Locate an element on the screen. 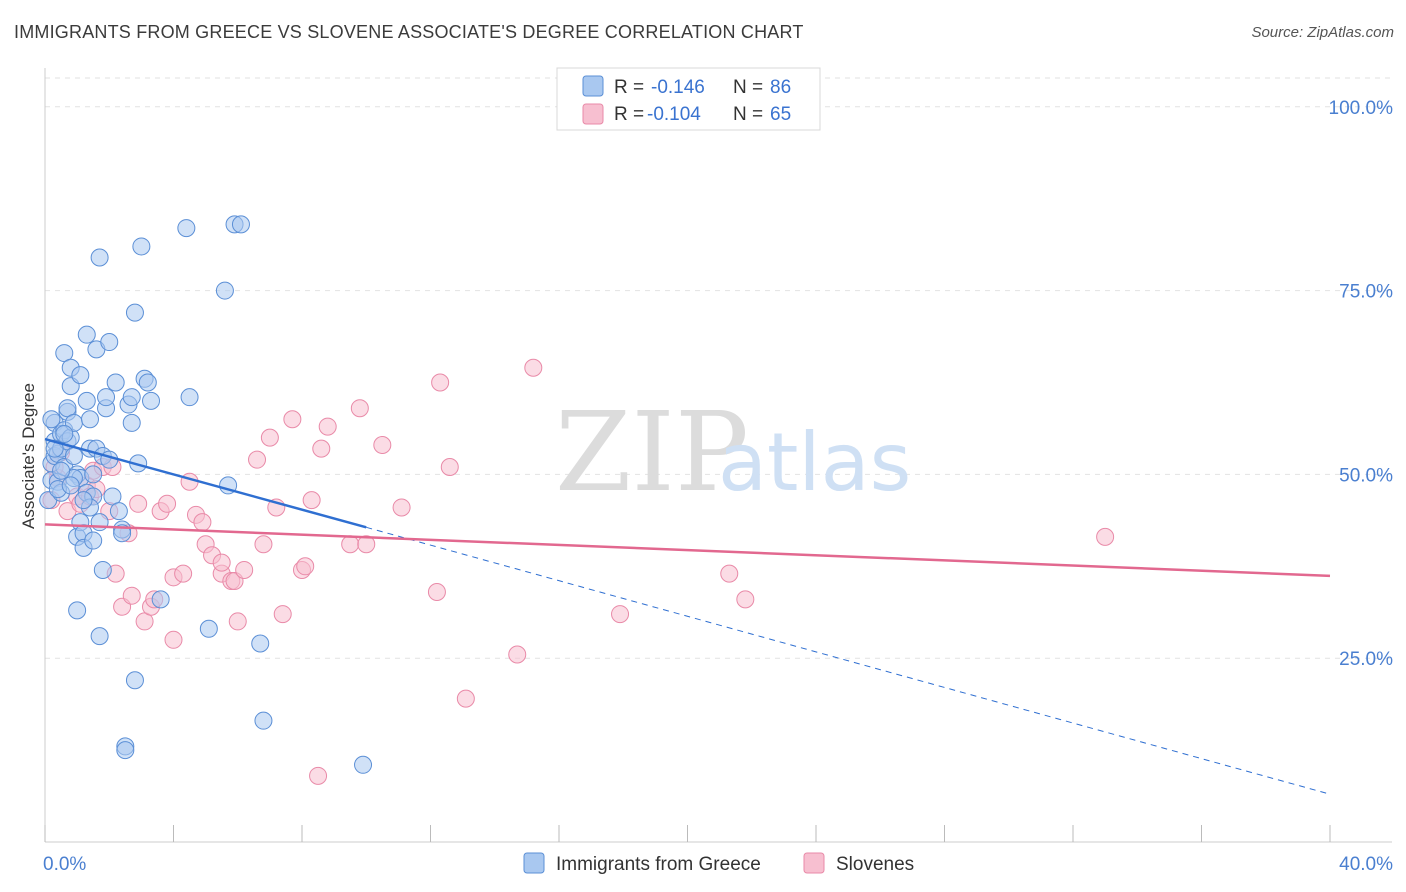 This screenshot has width=1406, height=892. bottom-legend-swatch-slovenes is located at coordinates (814, 863).